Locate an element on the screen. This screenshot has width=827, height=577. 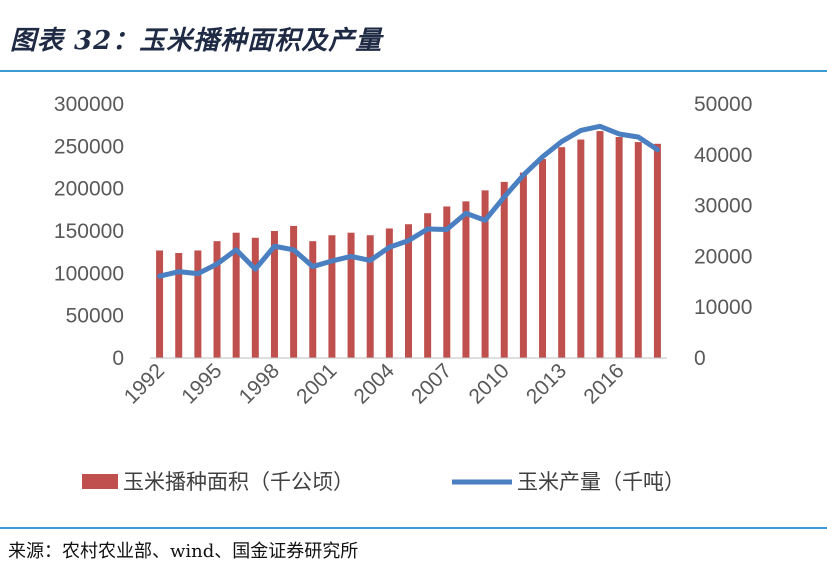
right-tick-label: 20000 is located at coordinates (723, 256).